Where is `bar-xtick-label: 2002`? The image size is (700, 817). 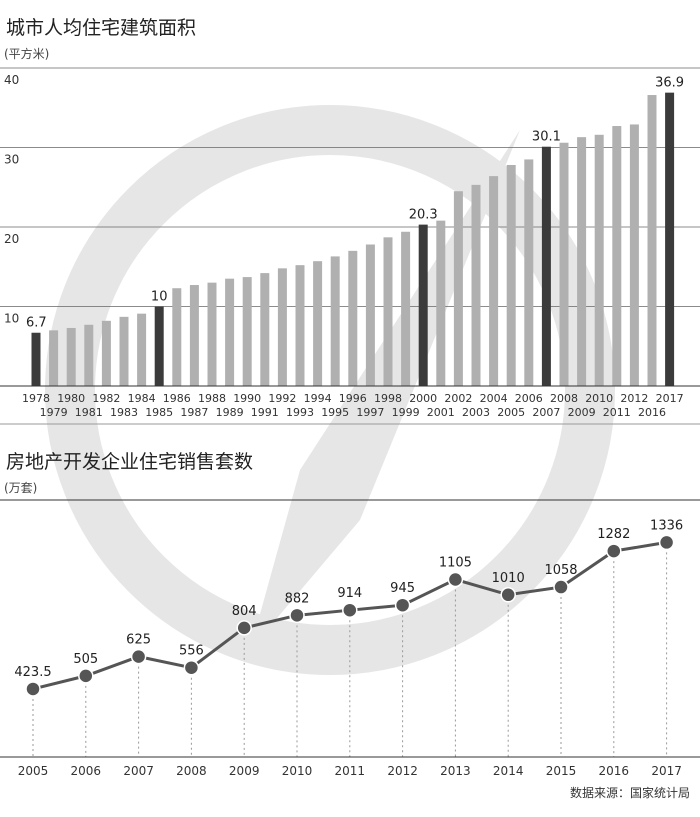
bar-xtick-label: 2002 is located at coordinates (458, 398).